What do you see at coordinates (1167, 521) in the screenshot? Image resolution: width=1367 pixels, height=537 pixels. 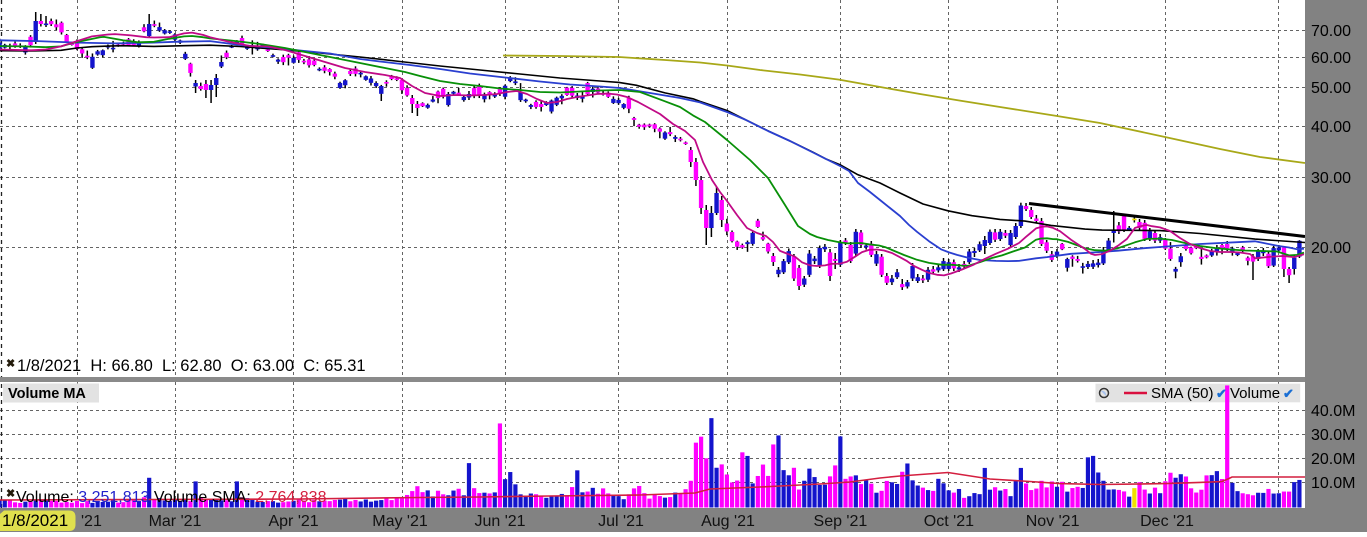 I see `svg-text: Dec '21` at bounding box center [1167, 521].